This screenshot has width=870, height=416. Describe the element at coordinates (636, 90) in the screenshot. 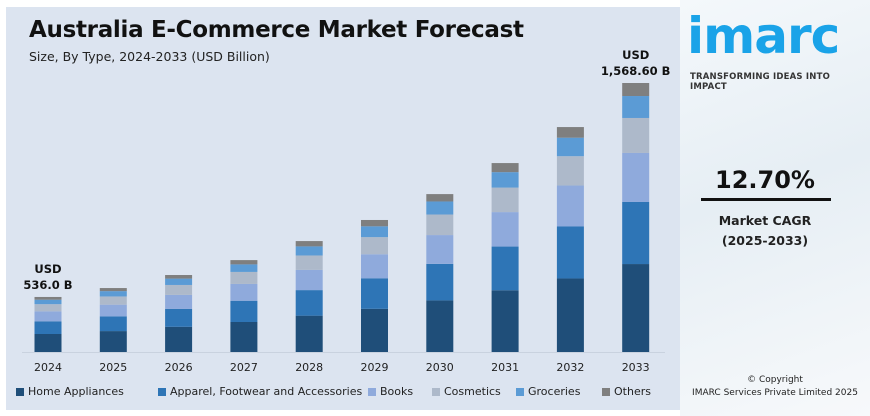

I see `bar-segment-others-2033` at that location.